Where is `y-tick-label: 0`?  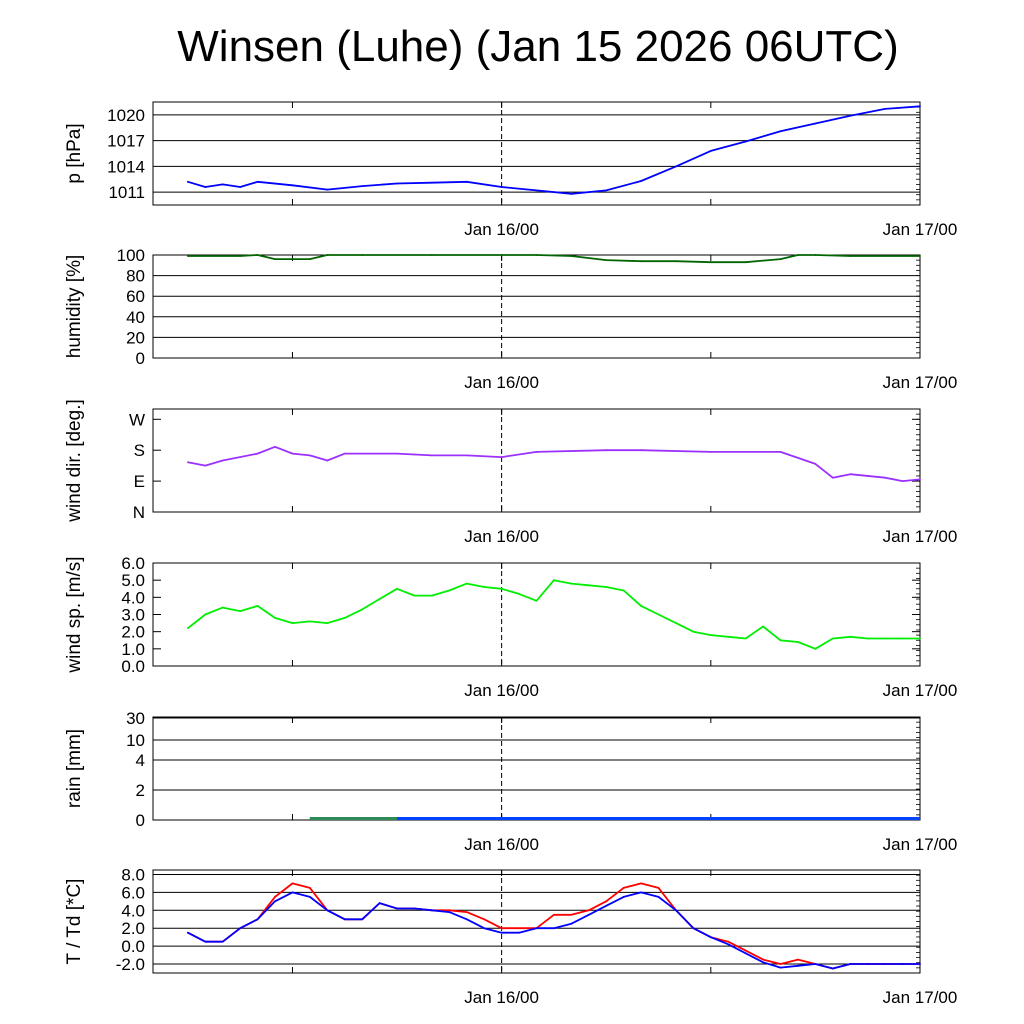 y-tick-label: 0 is located at coordinates (140, 820).